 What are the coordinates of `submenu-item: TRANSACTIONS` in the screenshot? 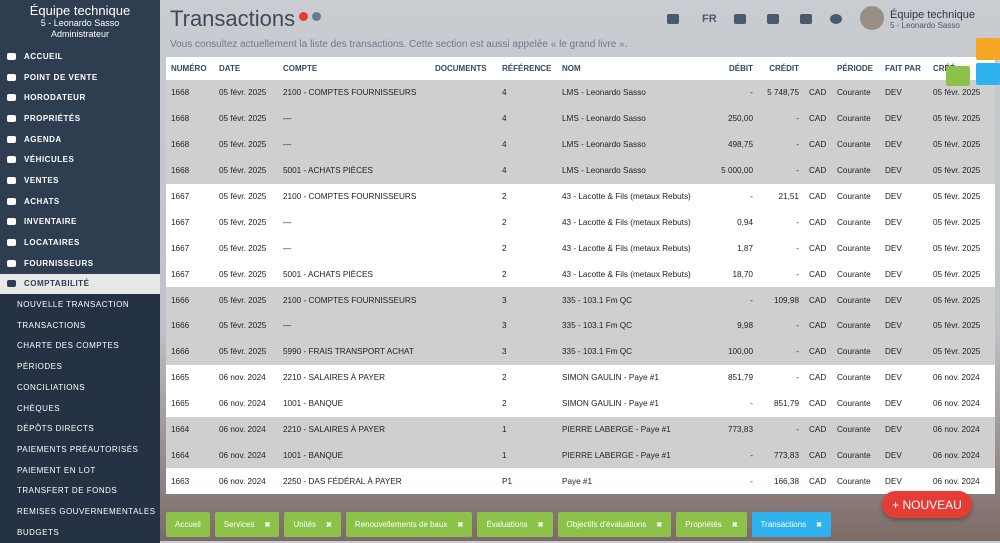 It's located at (80, 325).